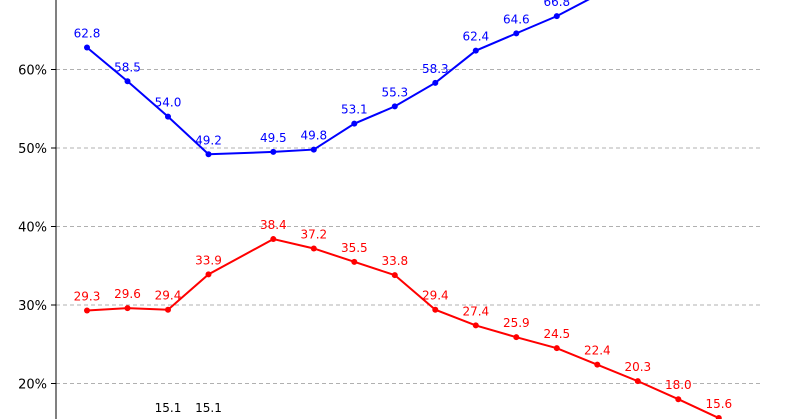  I want to click on data-label: 24.5, so click(556, 334).